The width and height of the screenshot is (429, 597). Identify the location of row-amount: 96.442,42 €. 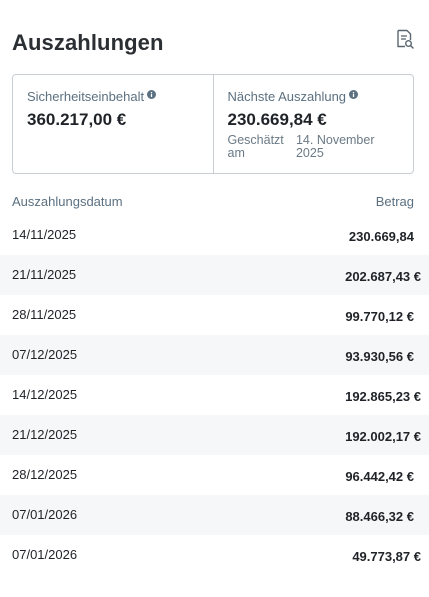
(379, 476).